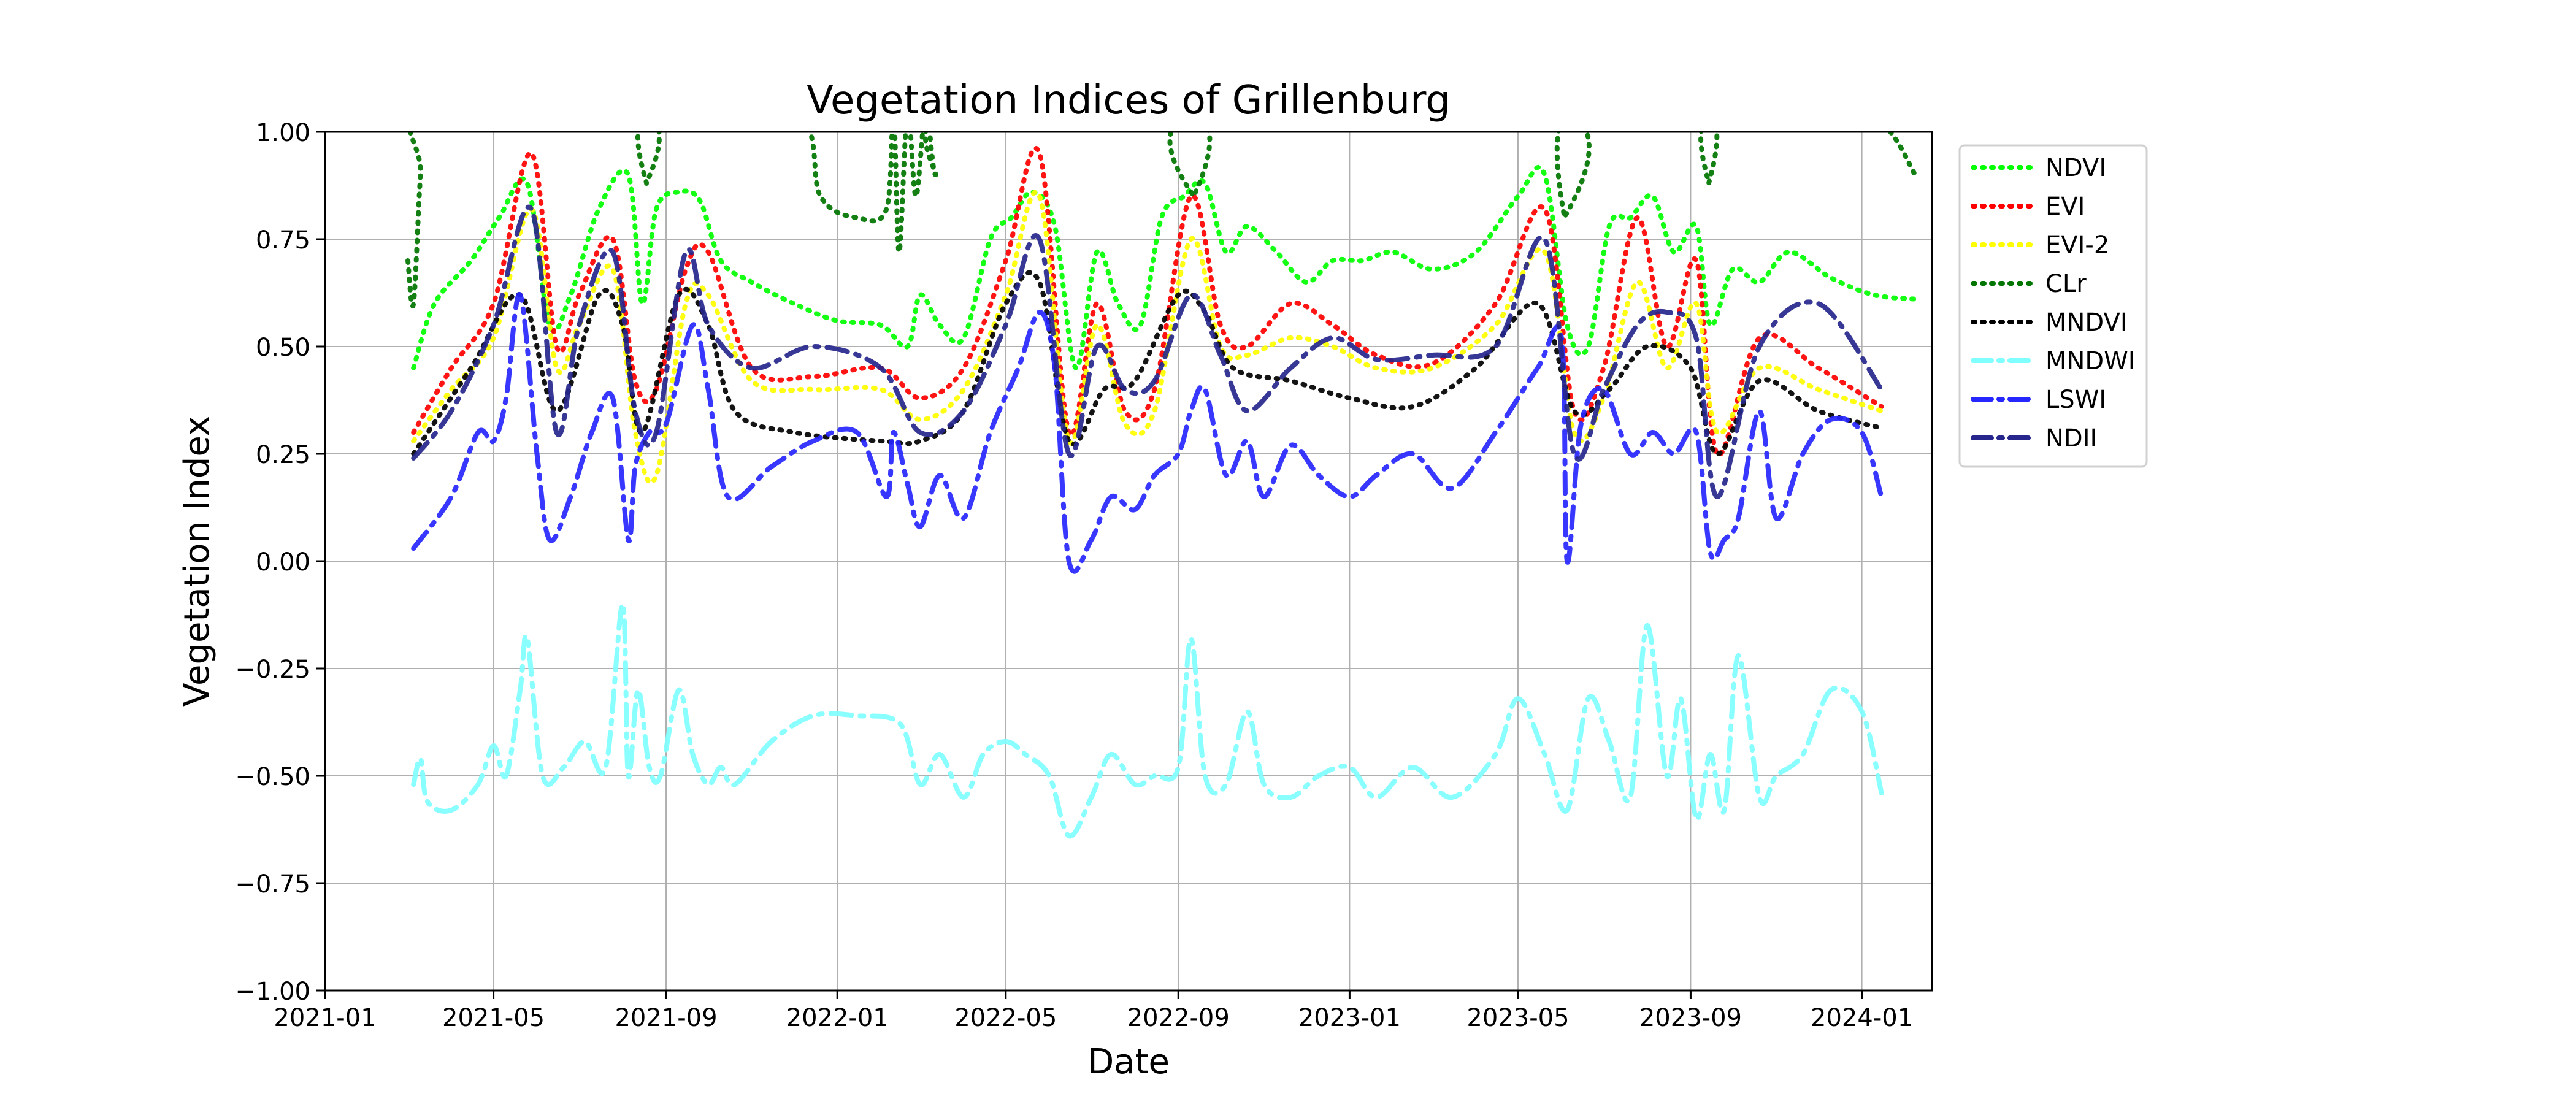  I want to click on chart-title: Vegetation Indices of Grillenburg, so click(1129, 100).